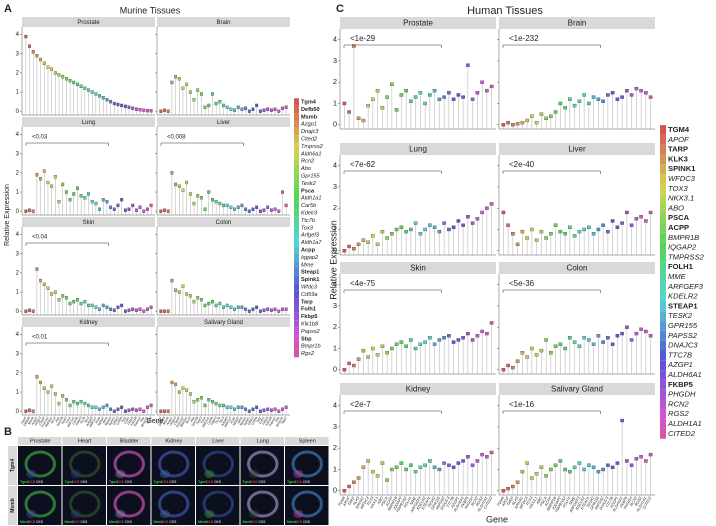 This screenshot has width=716, height=526. What do you see at coordinates (684, 374) in the screenshot?
I see `legend-label: ALDH6A1` at bounding box center [684, 374].